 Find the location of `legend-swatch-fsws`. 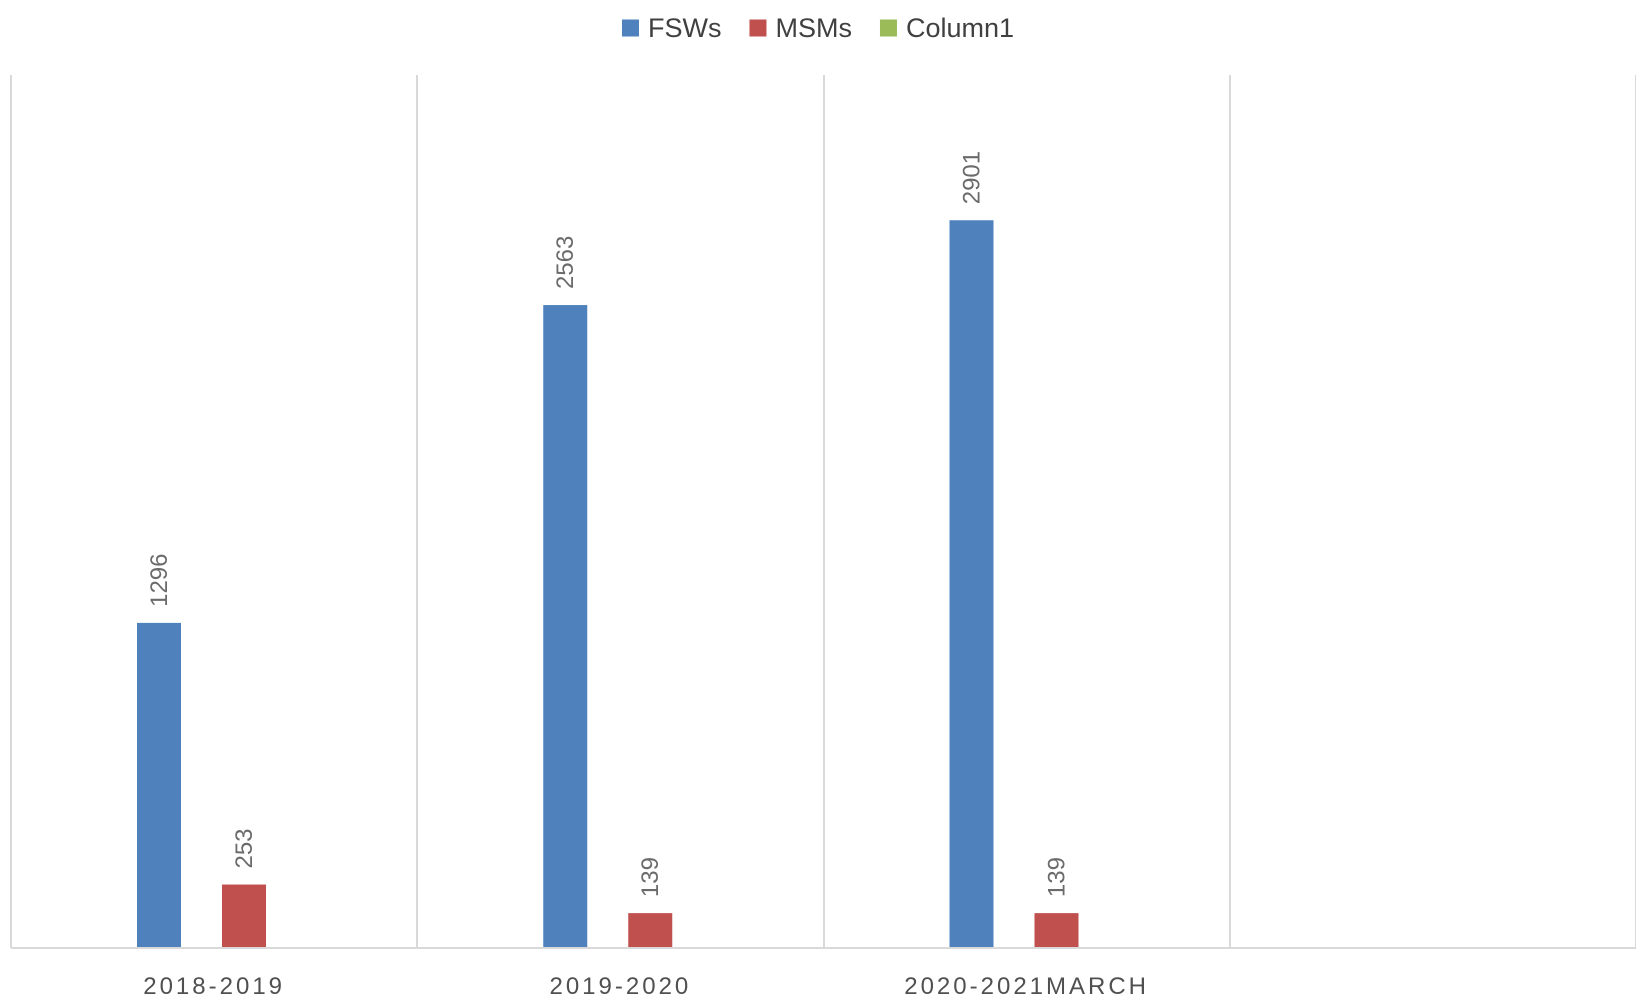

legend-swatch-fsws is located at coordinates (630, 28).